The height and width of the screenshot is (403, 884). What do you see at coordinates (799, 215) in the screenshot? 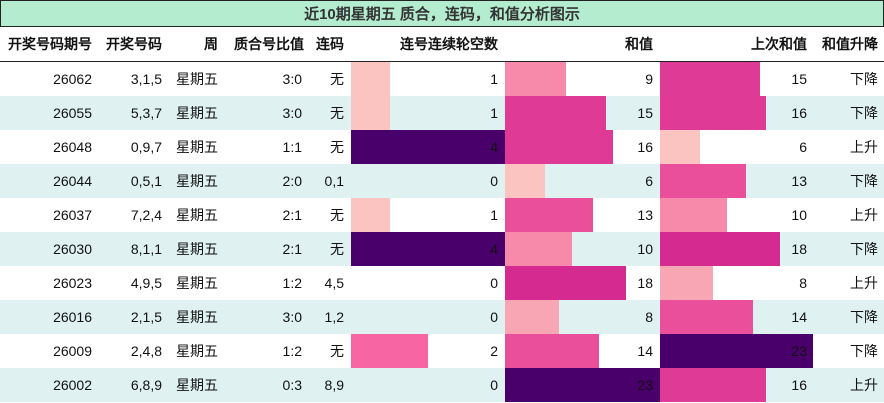
I see `cell-prev-sum: 10` at bounding box center [799, 215].